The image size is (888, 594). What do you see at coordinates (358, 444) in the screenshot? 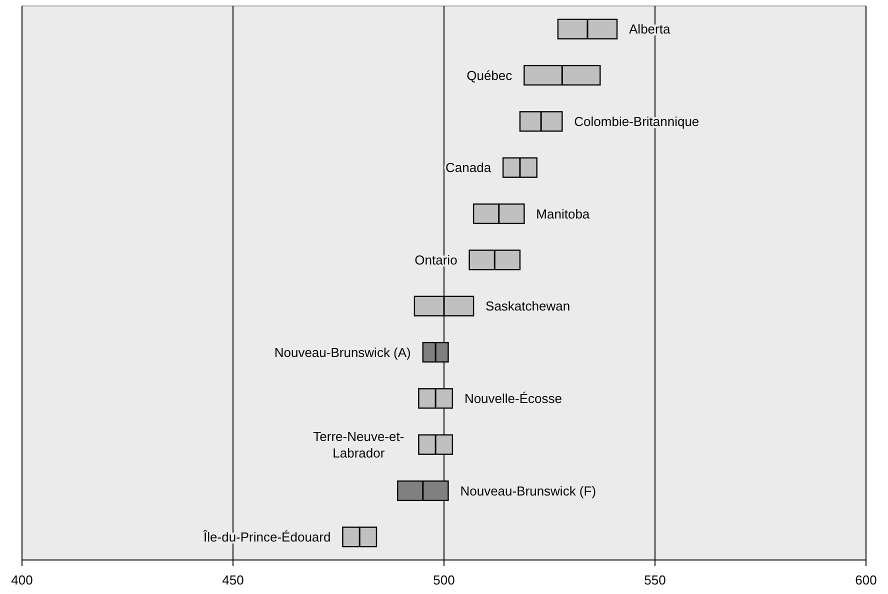
I see `y-tick-label: Terre-Neuve-et-Labrador` at bounding box center [358, 444].